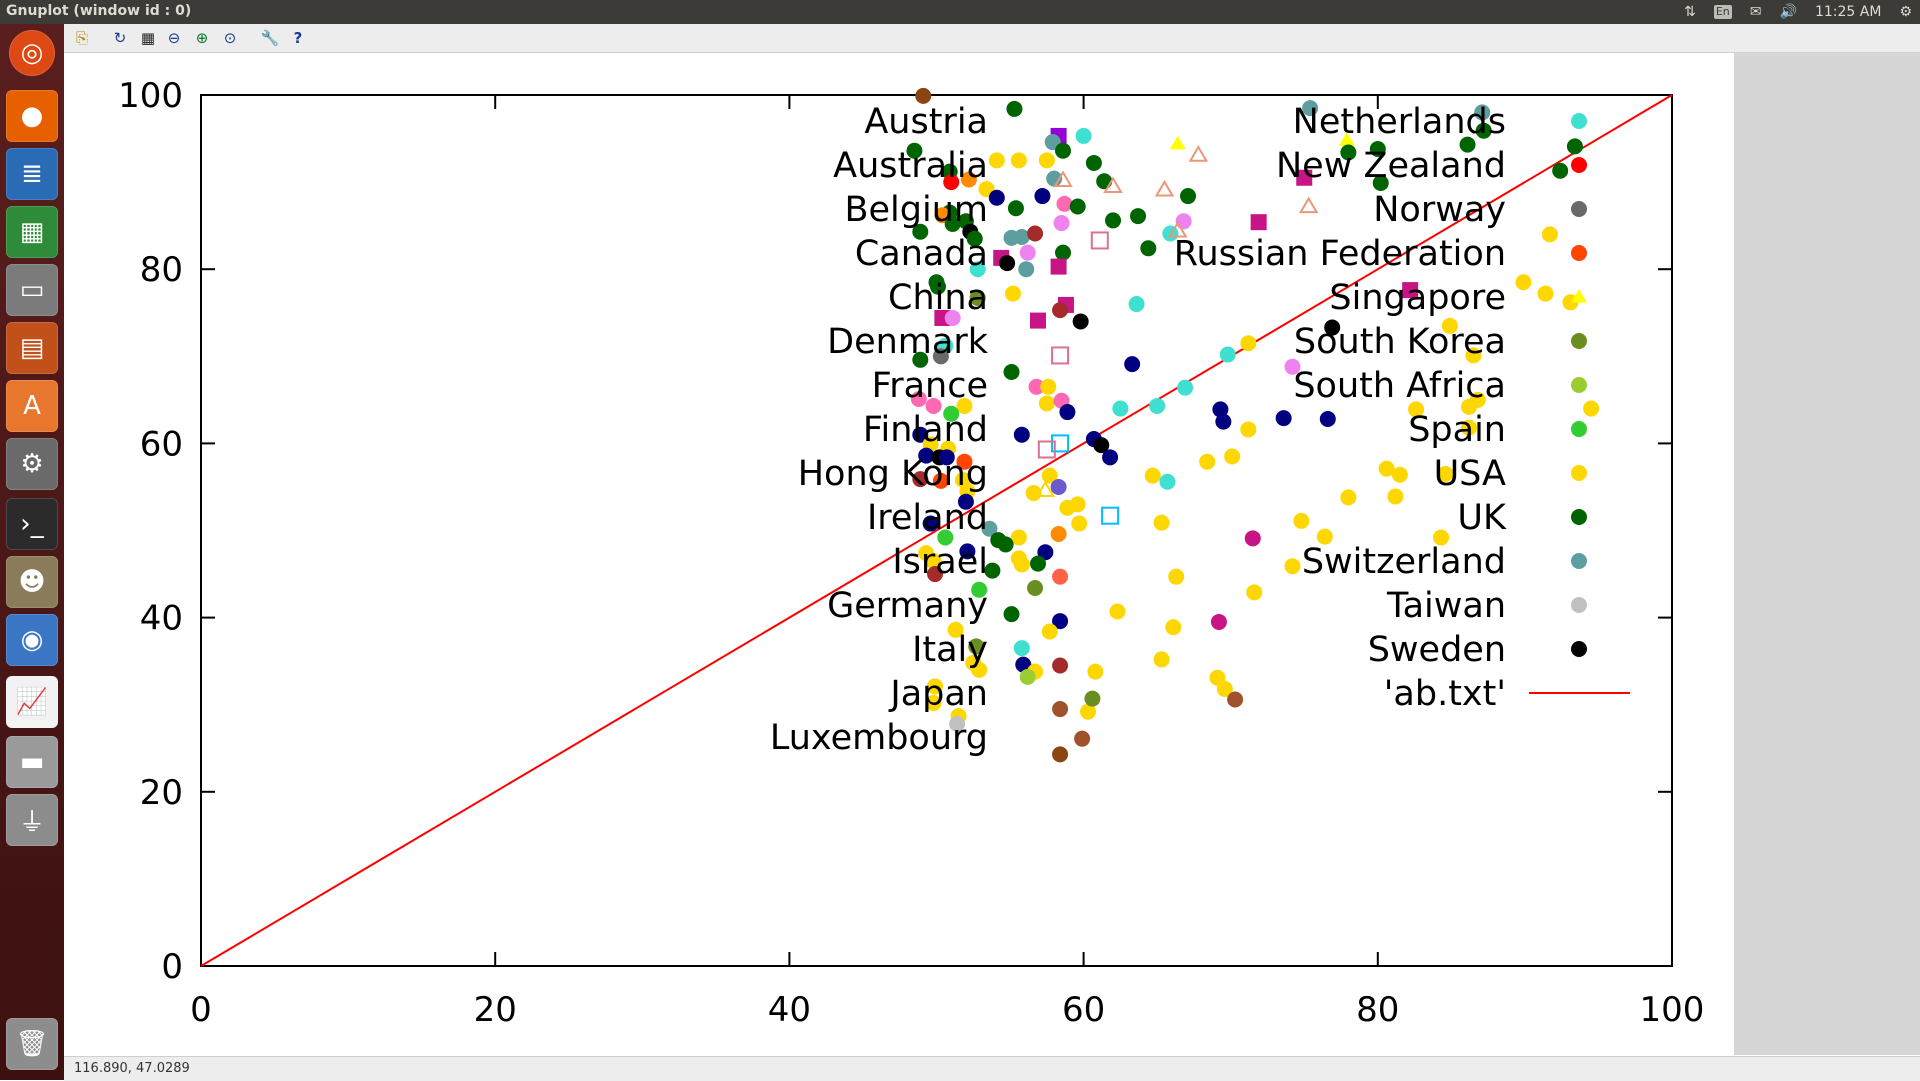 The image size is (1920, 1081). Describe the element at coordinates (148, 38) in the screenshot. I see `grid-icon: ▦` at that location.